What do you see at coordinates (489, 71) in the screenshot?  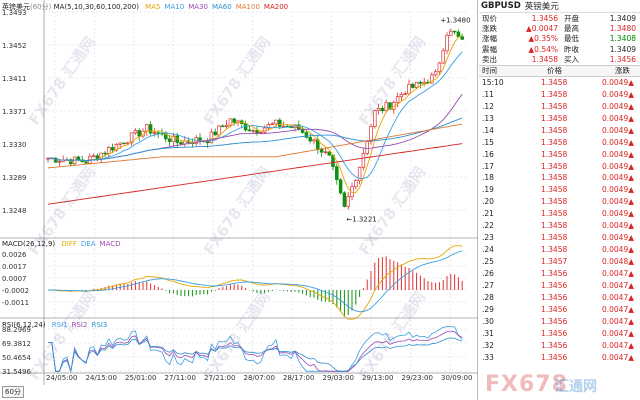 I see `header-time: 时间` at bounding box center [489, 71].